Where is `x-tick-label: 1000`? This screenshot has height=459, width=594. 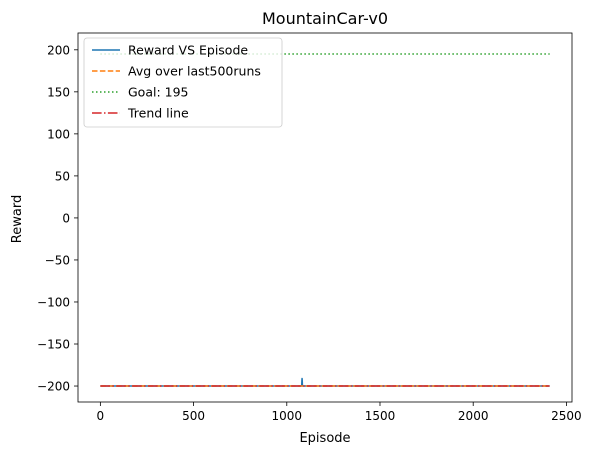 x-tick-label: 1000 is located at coordinates (287, 416).